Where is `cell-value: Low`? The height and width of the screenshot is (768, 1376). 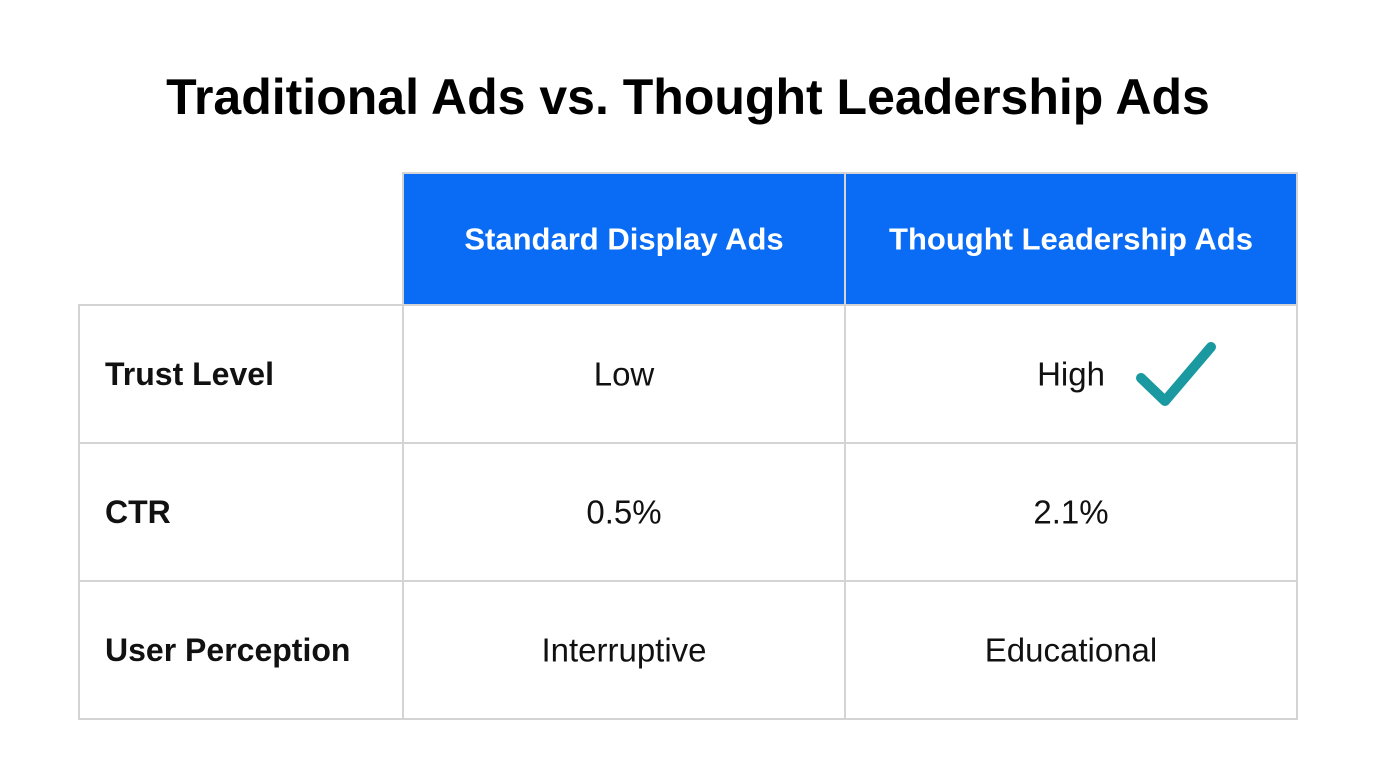
cell-value: Low is located at coordinates (624, 374).